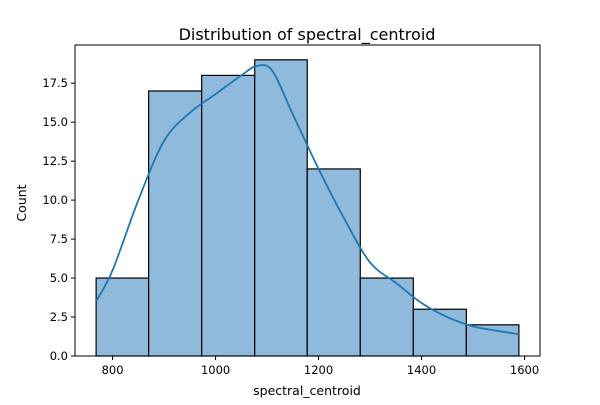 This screenshot has height=405, width=600. I want to click on y-axis-label: Count, so click(21, 202).